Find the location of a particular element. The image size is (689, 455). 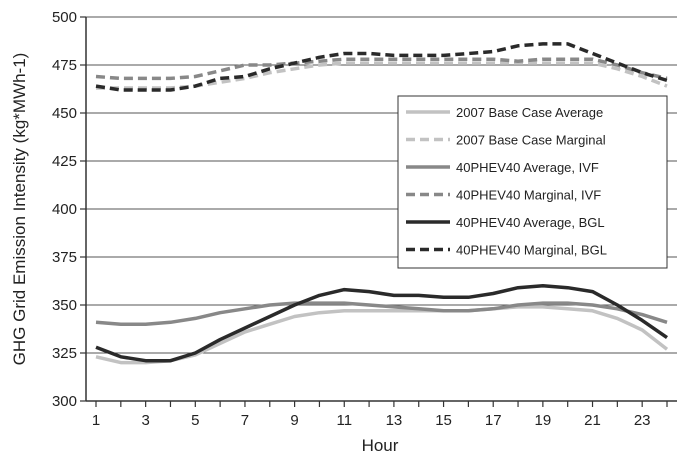

x-tick-label: 11 is located at coordinates (344, 420).